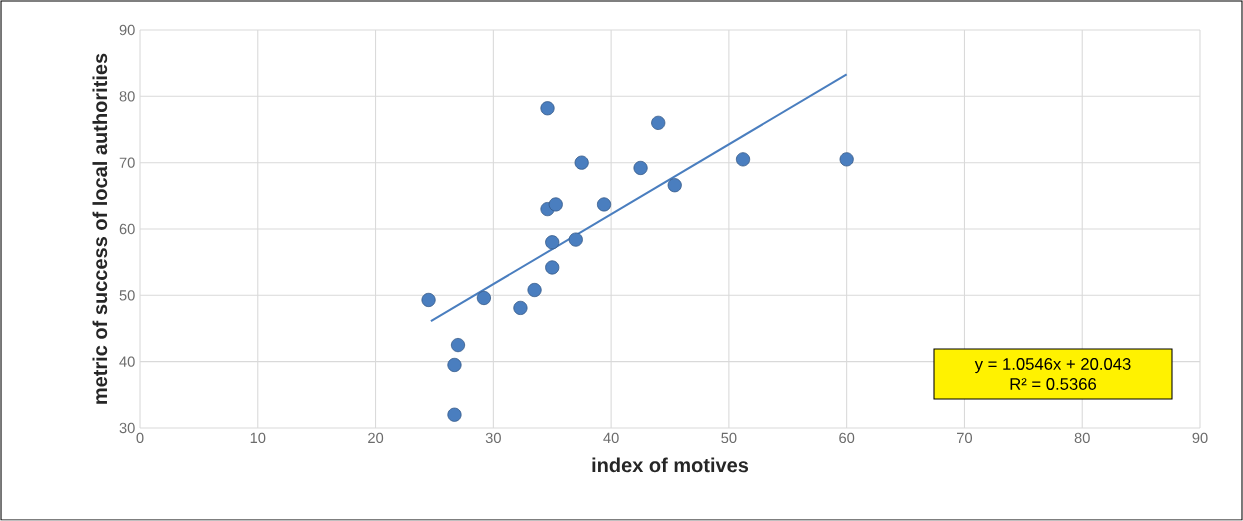  Describe the element at coordinates (729, 438) in the screenshot. I see `x-tick-label: 50` at that location.